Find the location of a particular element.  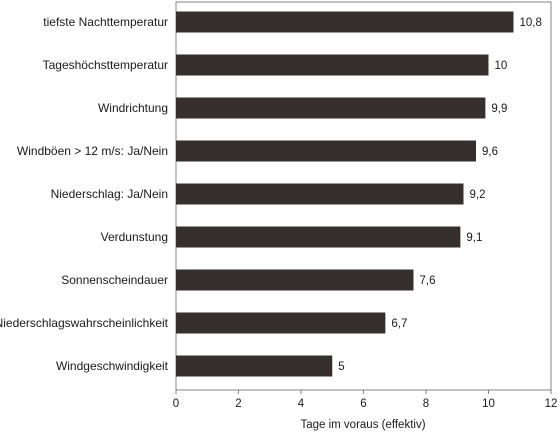

x-axis-title: Tage im voraus (effektiv) is located at coordinates (362, 425).